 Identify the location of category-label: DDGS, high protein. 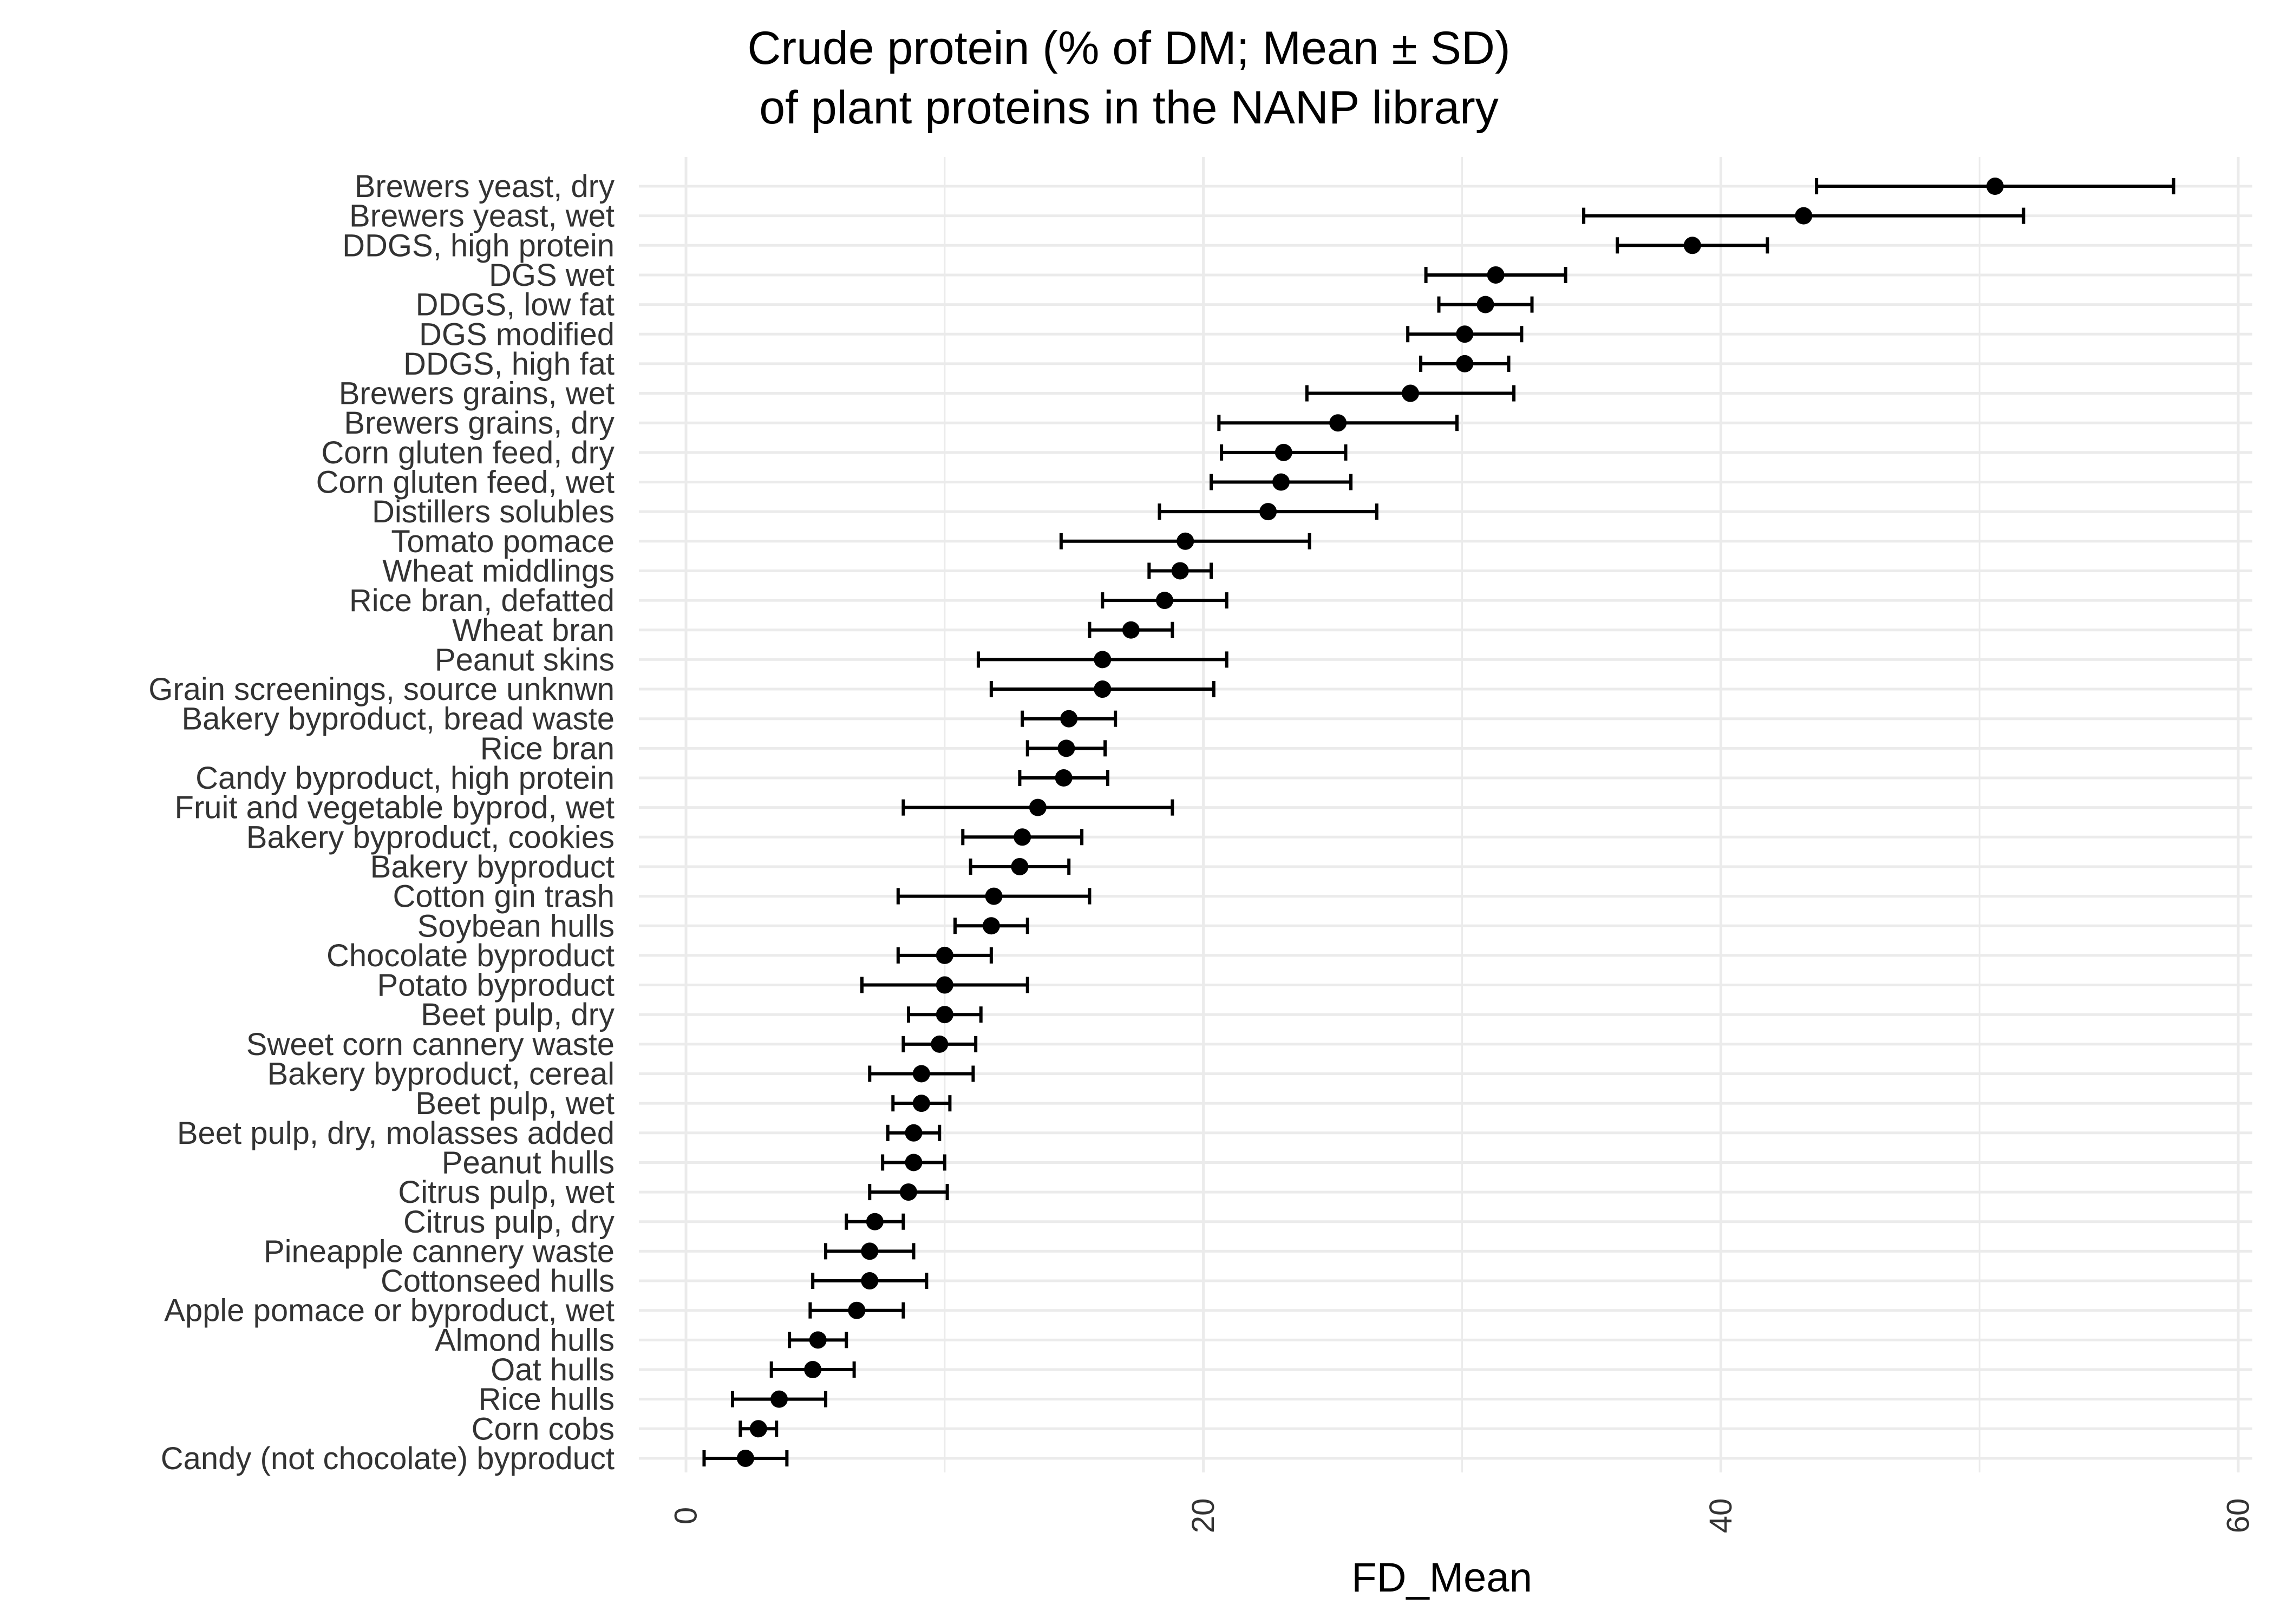
(479, 246).